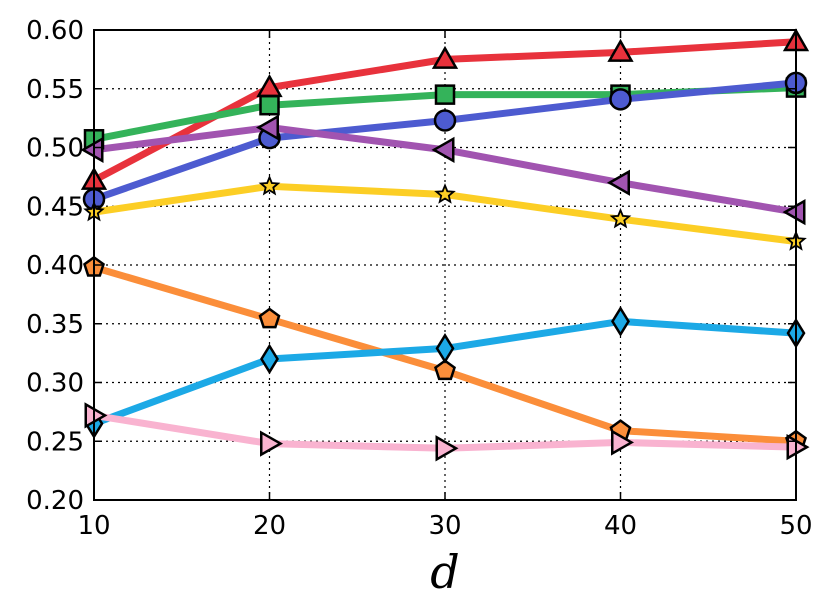 Image resolution: width=831 pixels, height=614 pixels. Describe the element at coordinates (55, 31) in the screenshot. I see `y-tick-label: 0.60` at that location.